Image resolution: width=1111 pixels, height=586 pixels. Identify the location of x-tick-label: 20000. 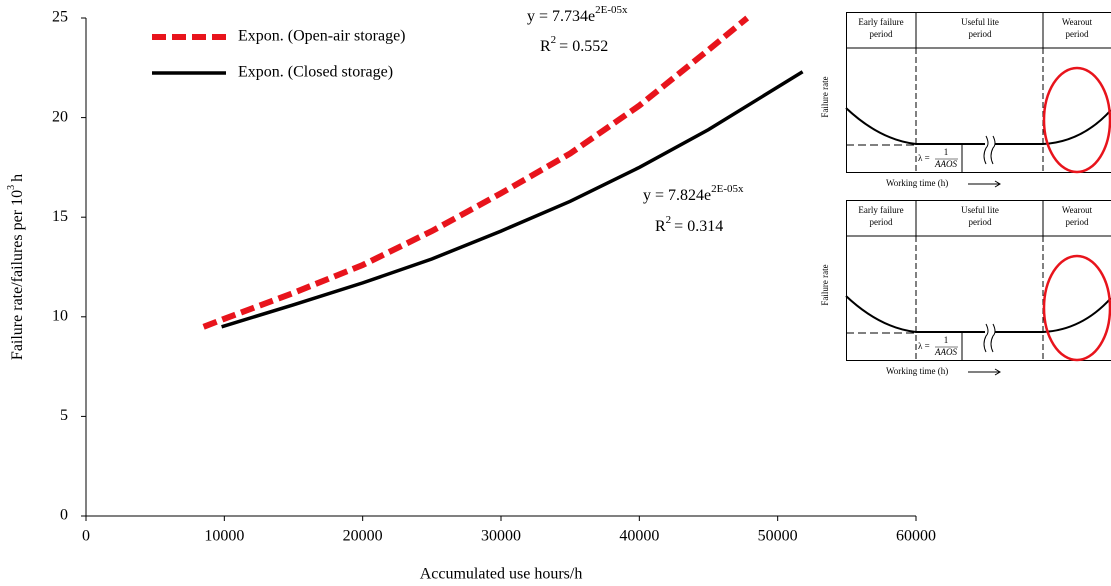
(363, 536).